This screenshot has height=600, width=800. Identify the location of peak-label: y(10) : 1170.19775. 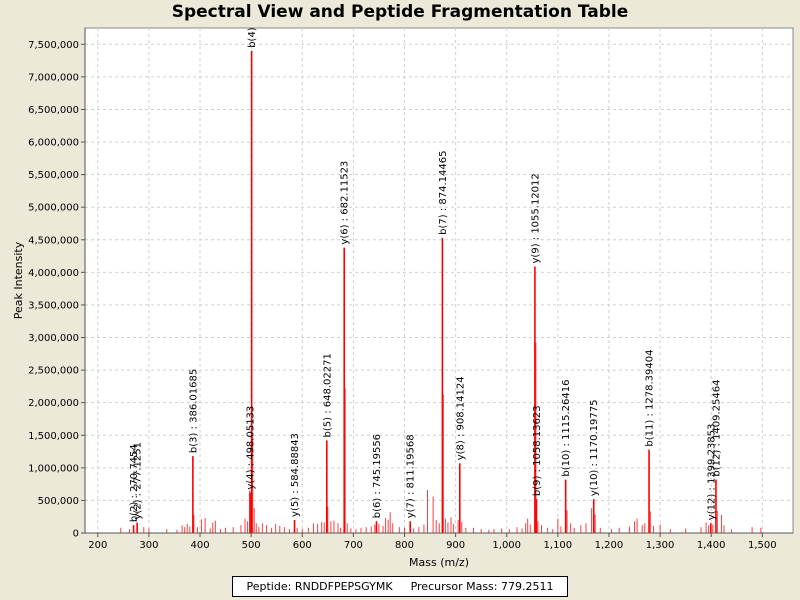
(594, 447).